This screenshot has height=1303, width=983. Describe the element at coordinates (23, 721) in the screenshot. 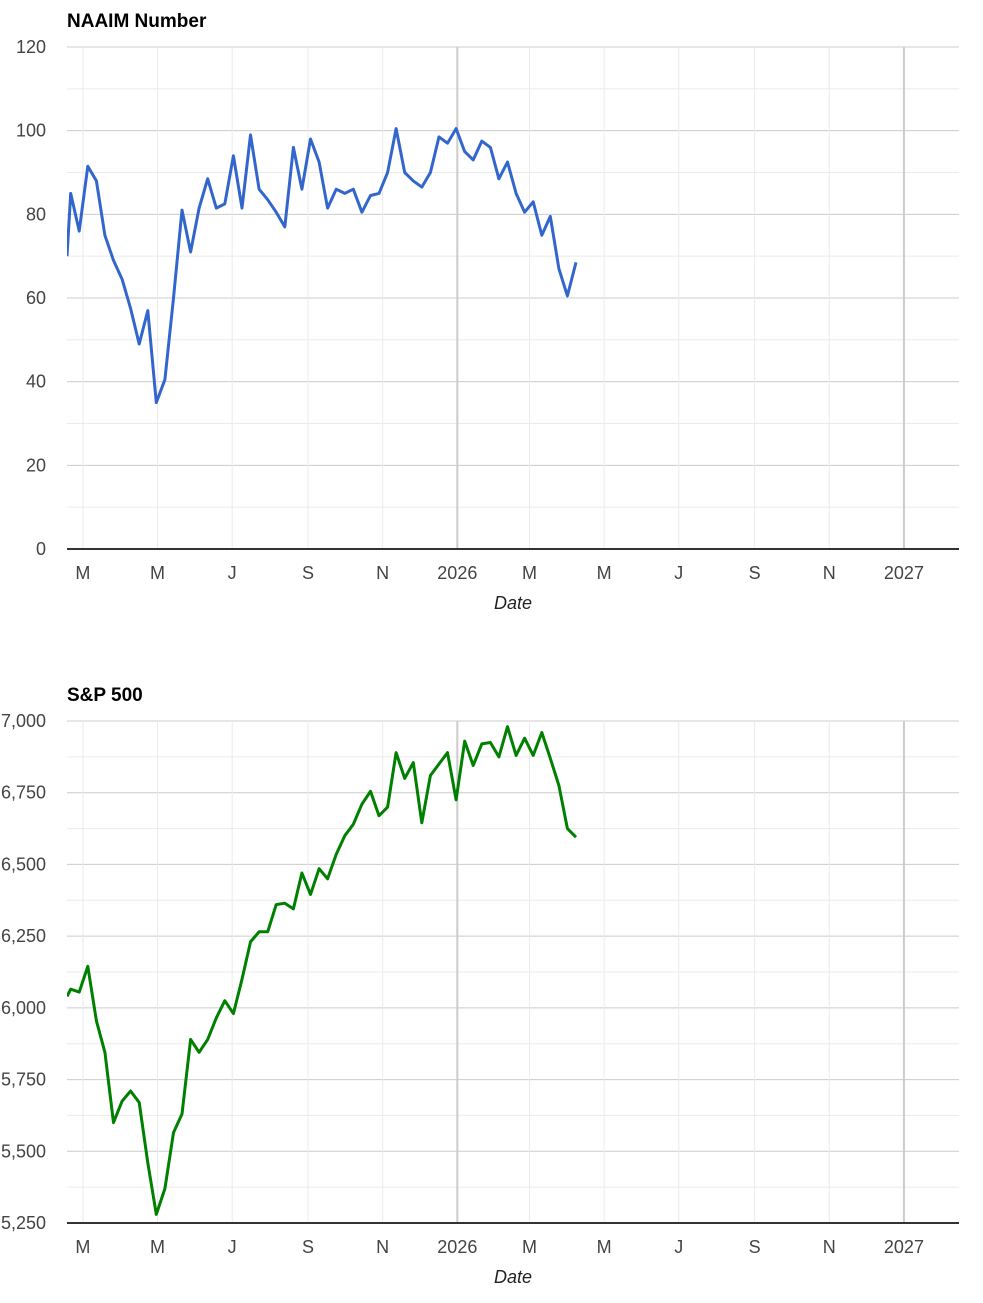

I see `y-tick-label: 7,000` at that location.